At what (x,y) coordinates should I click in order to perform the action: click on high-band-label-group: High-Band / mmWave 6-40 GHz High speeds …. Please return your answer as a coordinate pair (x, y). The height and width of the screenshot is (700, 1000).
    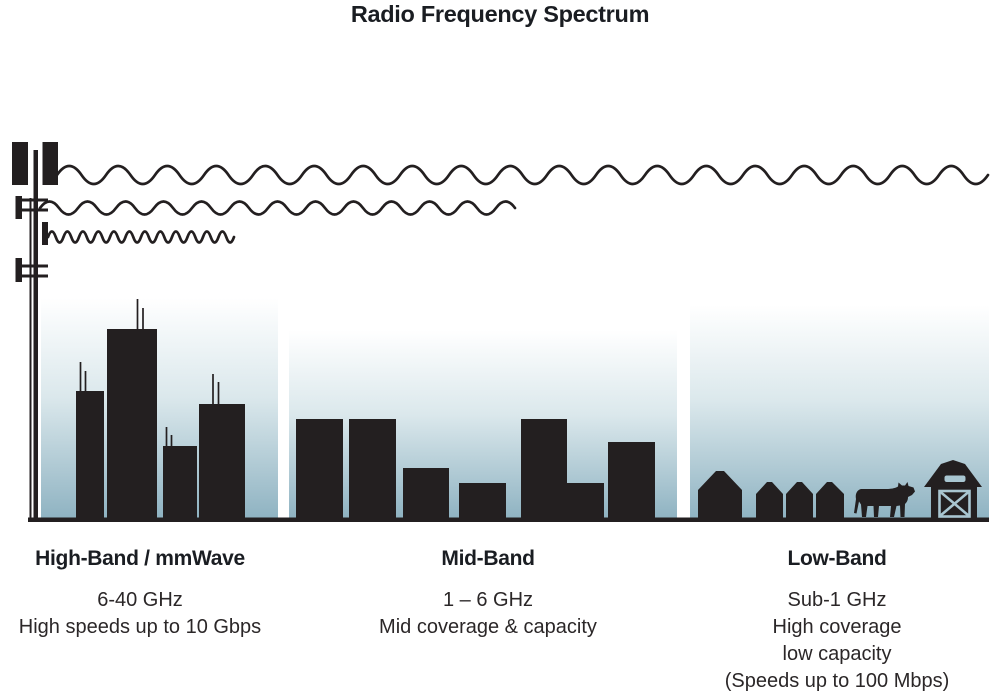
    Looking at the image, I should click on (140, 594).